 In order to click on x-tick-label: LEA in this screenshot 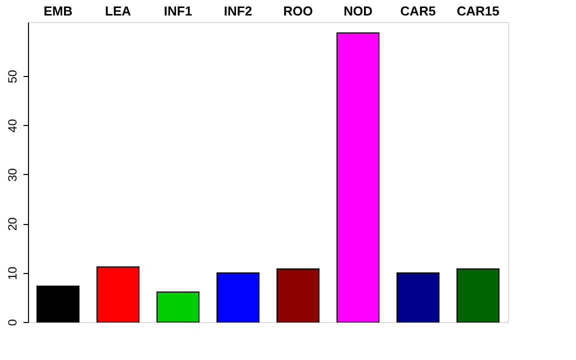, I will do `click(118, 11)`.